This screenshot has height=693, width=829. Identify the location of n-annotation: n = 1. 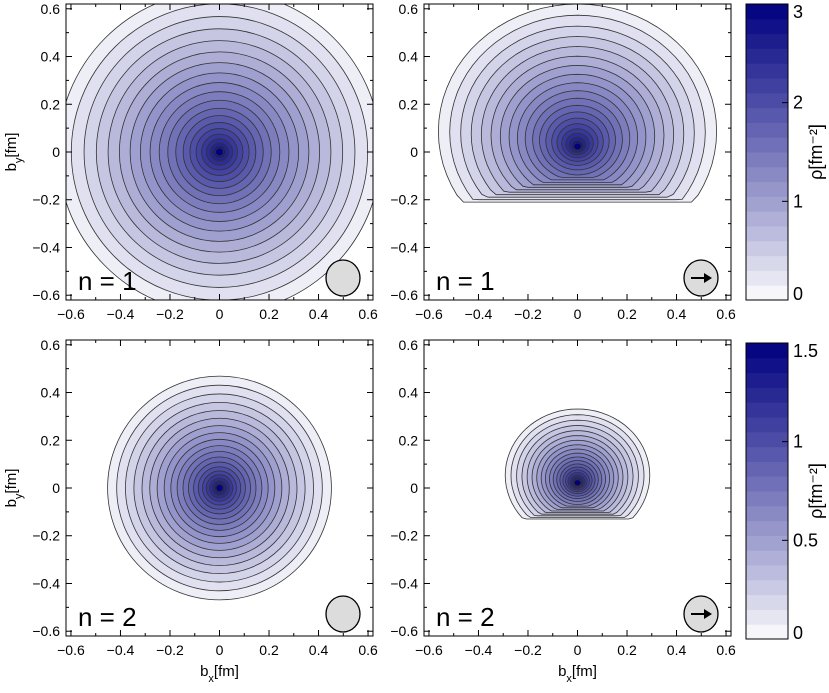
(107, 281).